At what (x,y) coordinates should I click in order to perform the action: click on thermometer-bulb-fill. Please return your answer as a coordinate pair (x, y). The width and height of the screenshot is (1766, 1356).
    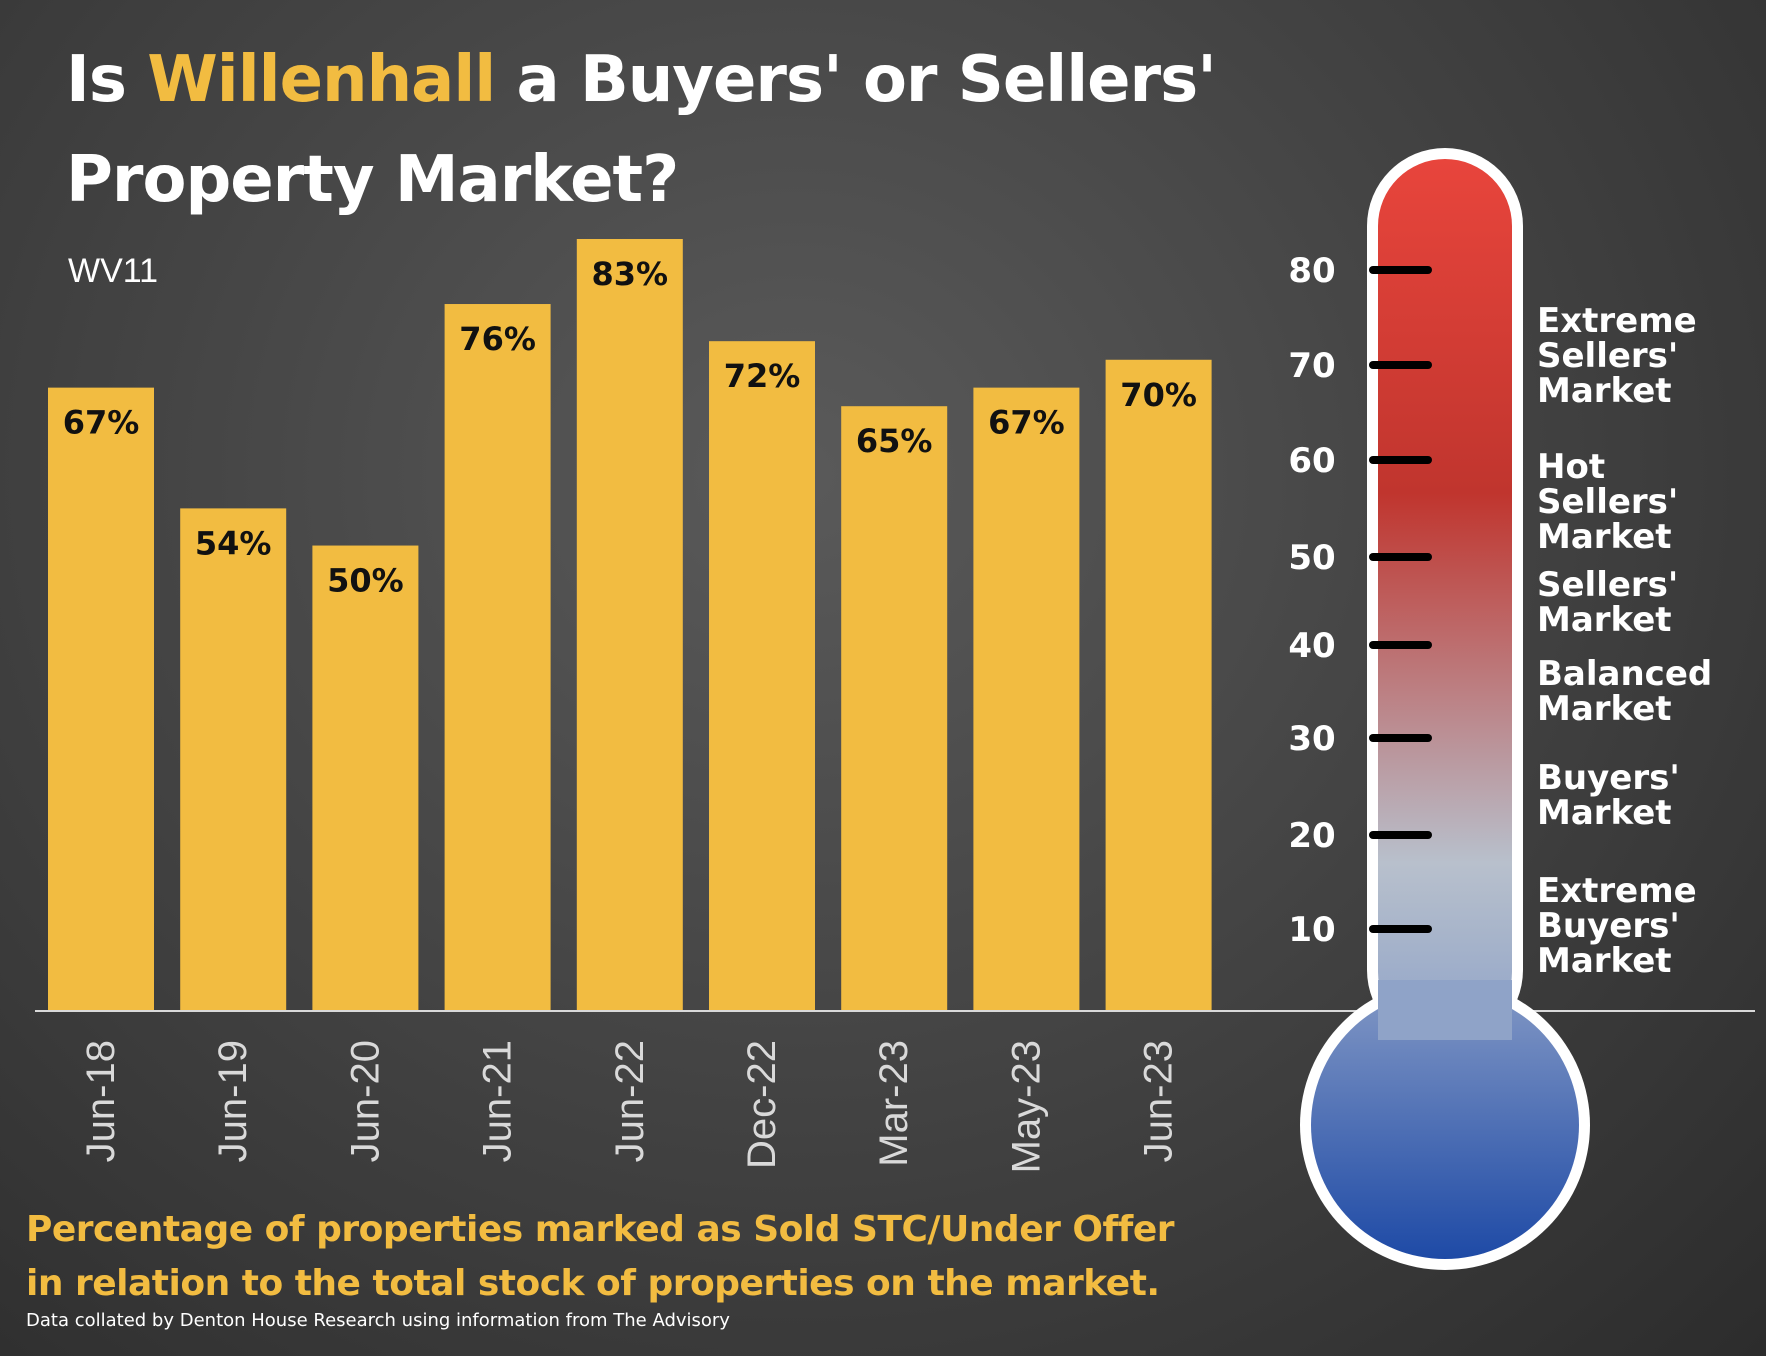
    Looking at the image, I should click on (1445, 1125).